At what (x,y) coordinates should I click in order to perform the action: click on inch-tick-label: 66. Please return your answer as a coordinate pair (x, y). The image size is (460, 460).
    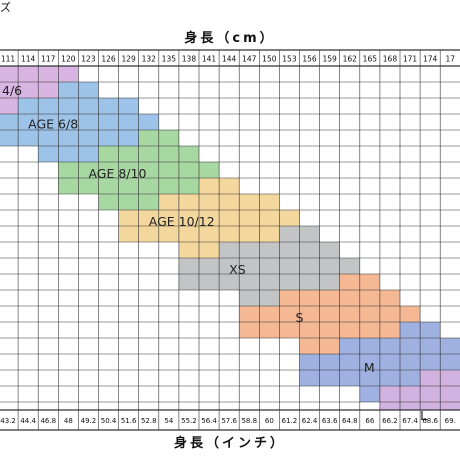
    Looking at the image, I should click on (369, 421).